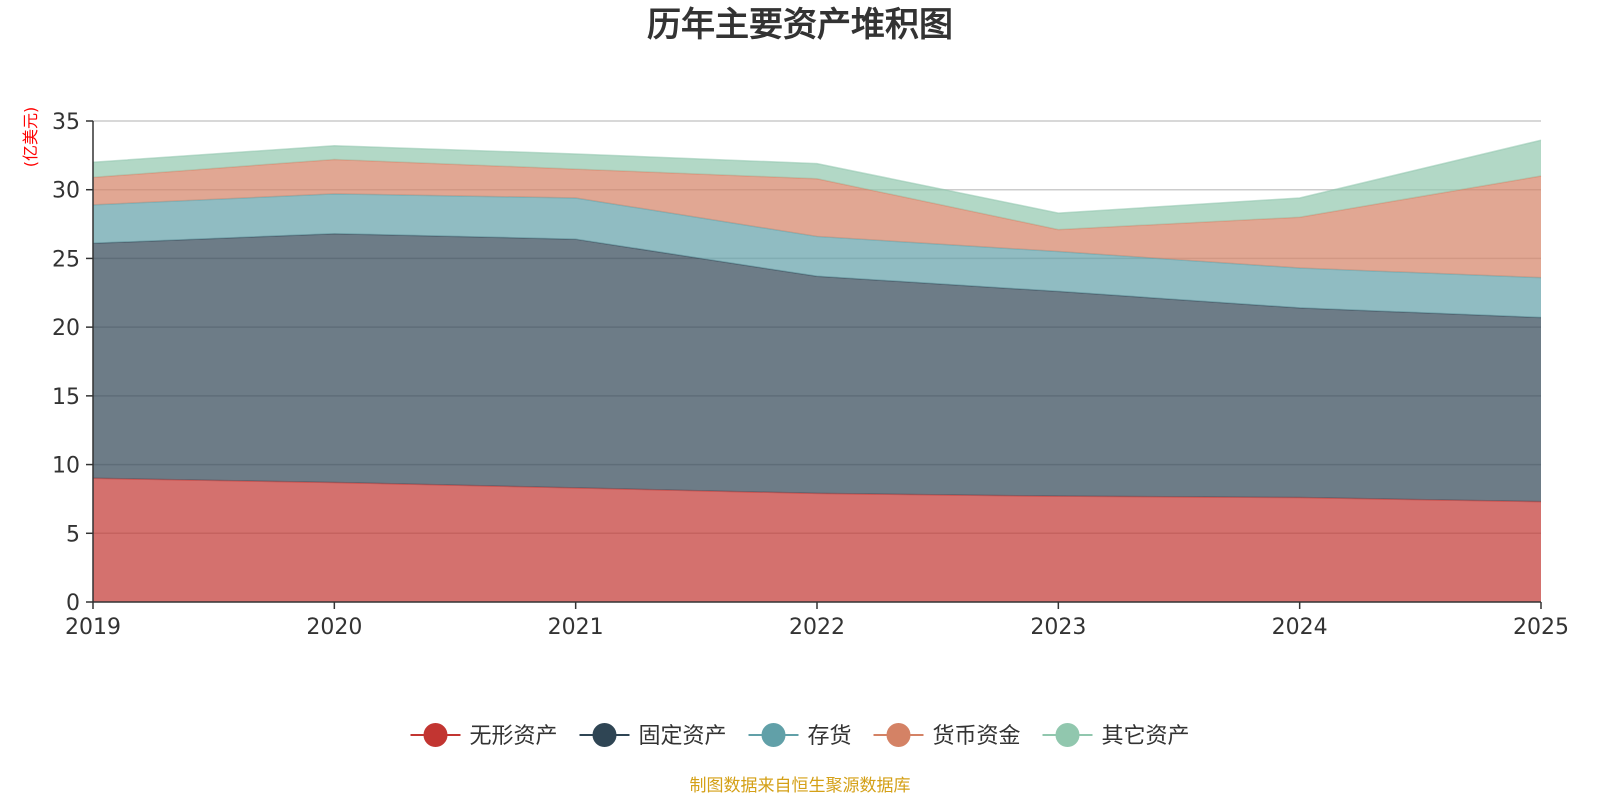 The image size is (1600, 800). What do you see at coordinates (800, 25) in the screenshot?
I see `chart-title: 历年主要资产堆积图` at bounding box center [800, 25].